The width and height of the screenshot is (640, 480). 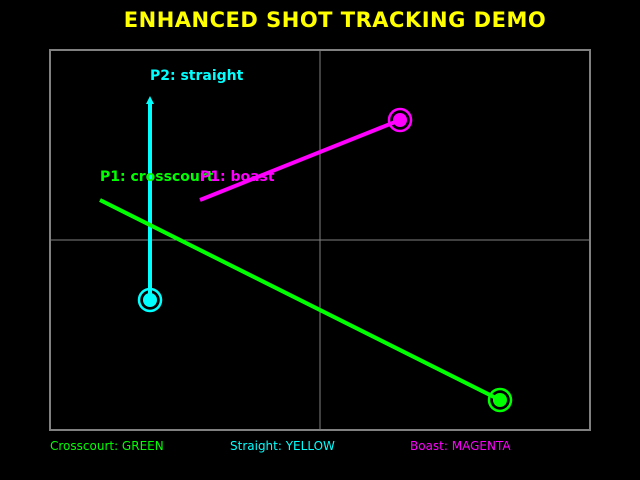 What do you see at coordinates (335, 20) in the screenshot?
I see `page-title: ENHANCED SHOT TRACKING DEMO` at bounding box center [335, 20].